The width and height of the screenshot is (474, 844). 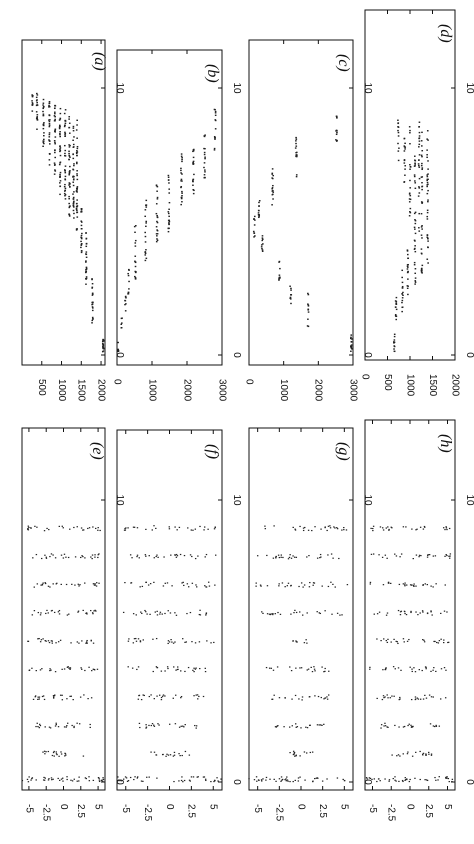 I want to click on y-tick-label: -2.5, so click(x=147, y=813).